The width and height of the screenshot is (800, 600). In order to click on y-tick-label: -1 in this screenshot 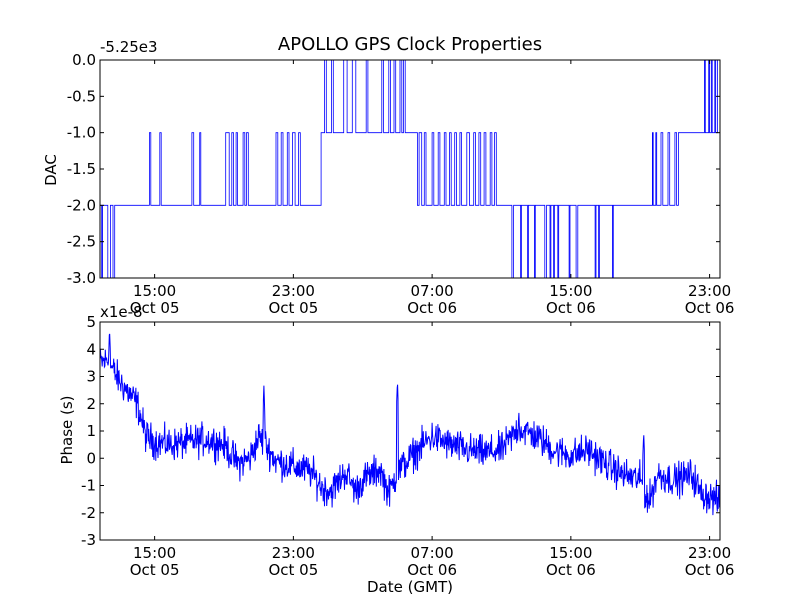, I will do `click(88, 486)`.